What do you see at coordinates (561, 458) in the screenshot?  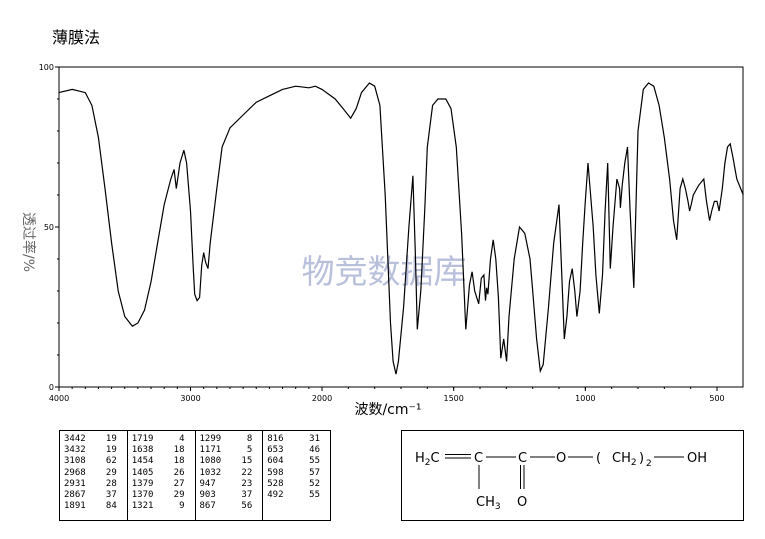 I see `struct-o-ester: O` at bounding box center [561, 458].